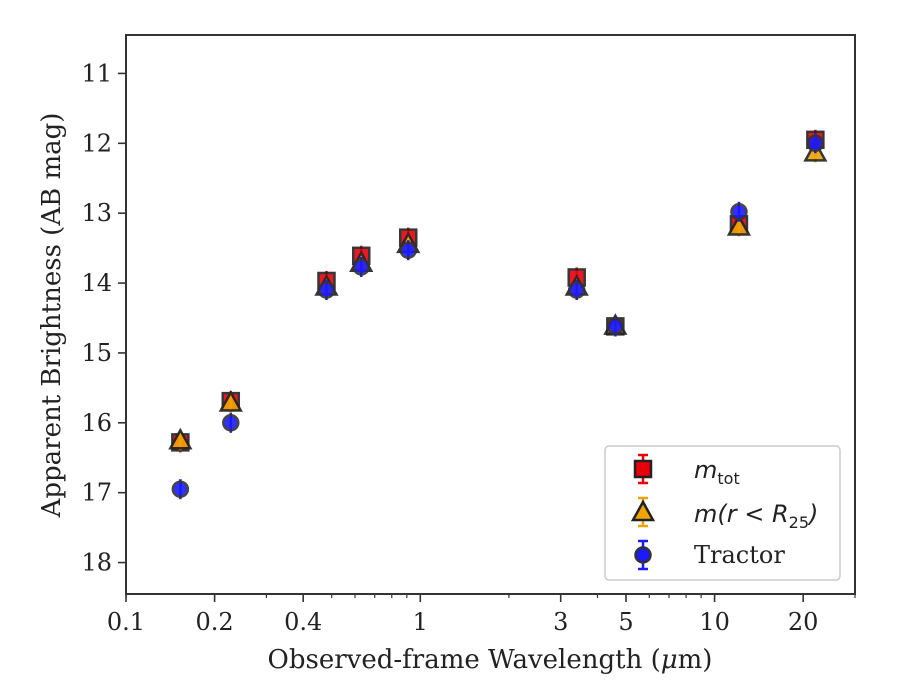 This screenshot has width=900, height=700. Describe the element at coordinates (560, 622) in the screenshot. I see `x-tick-label: 3` at that location.